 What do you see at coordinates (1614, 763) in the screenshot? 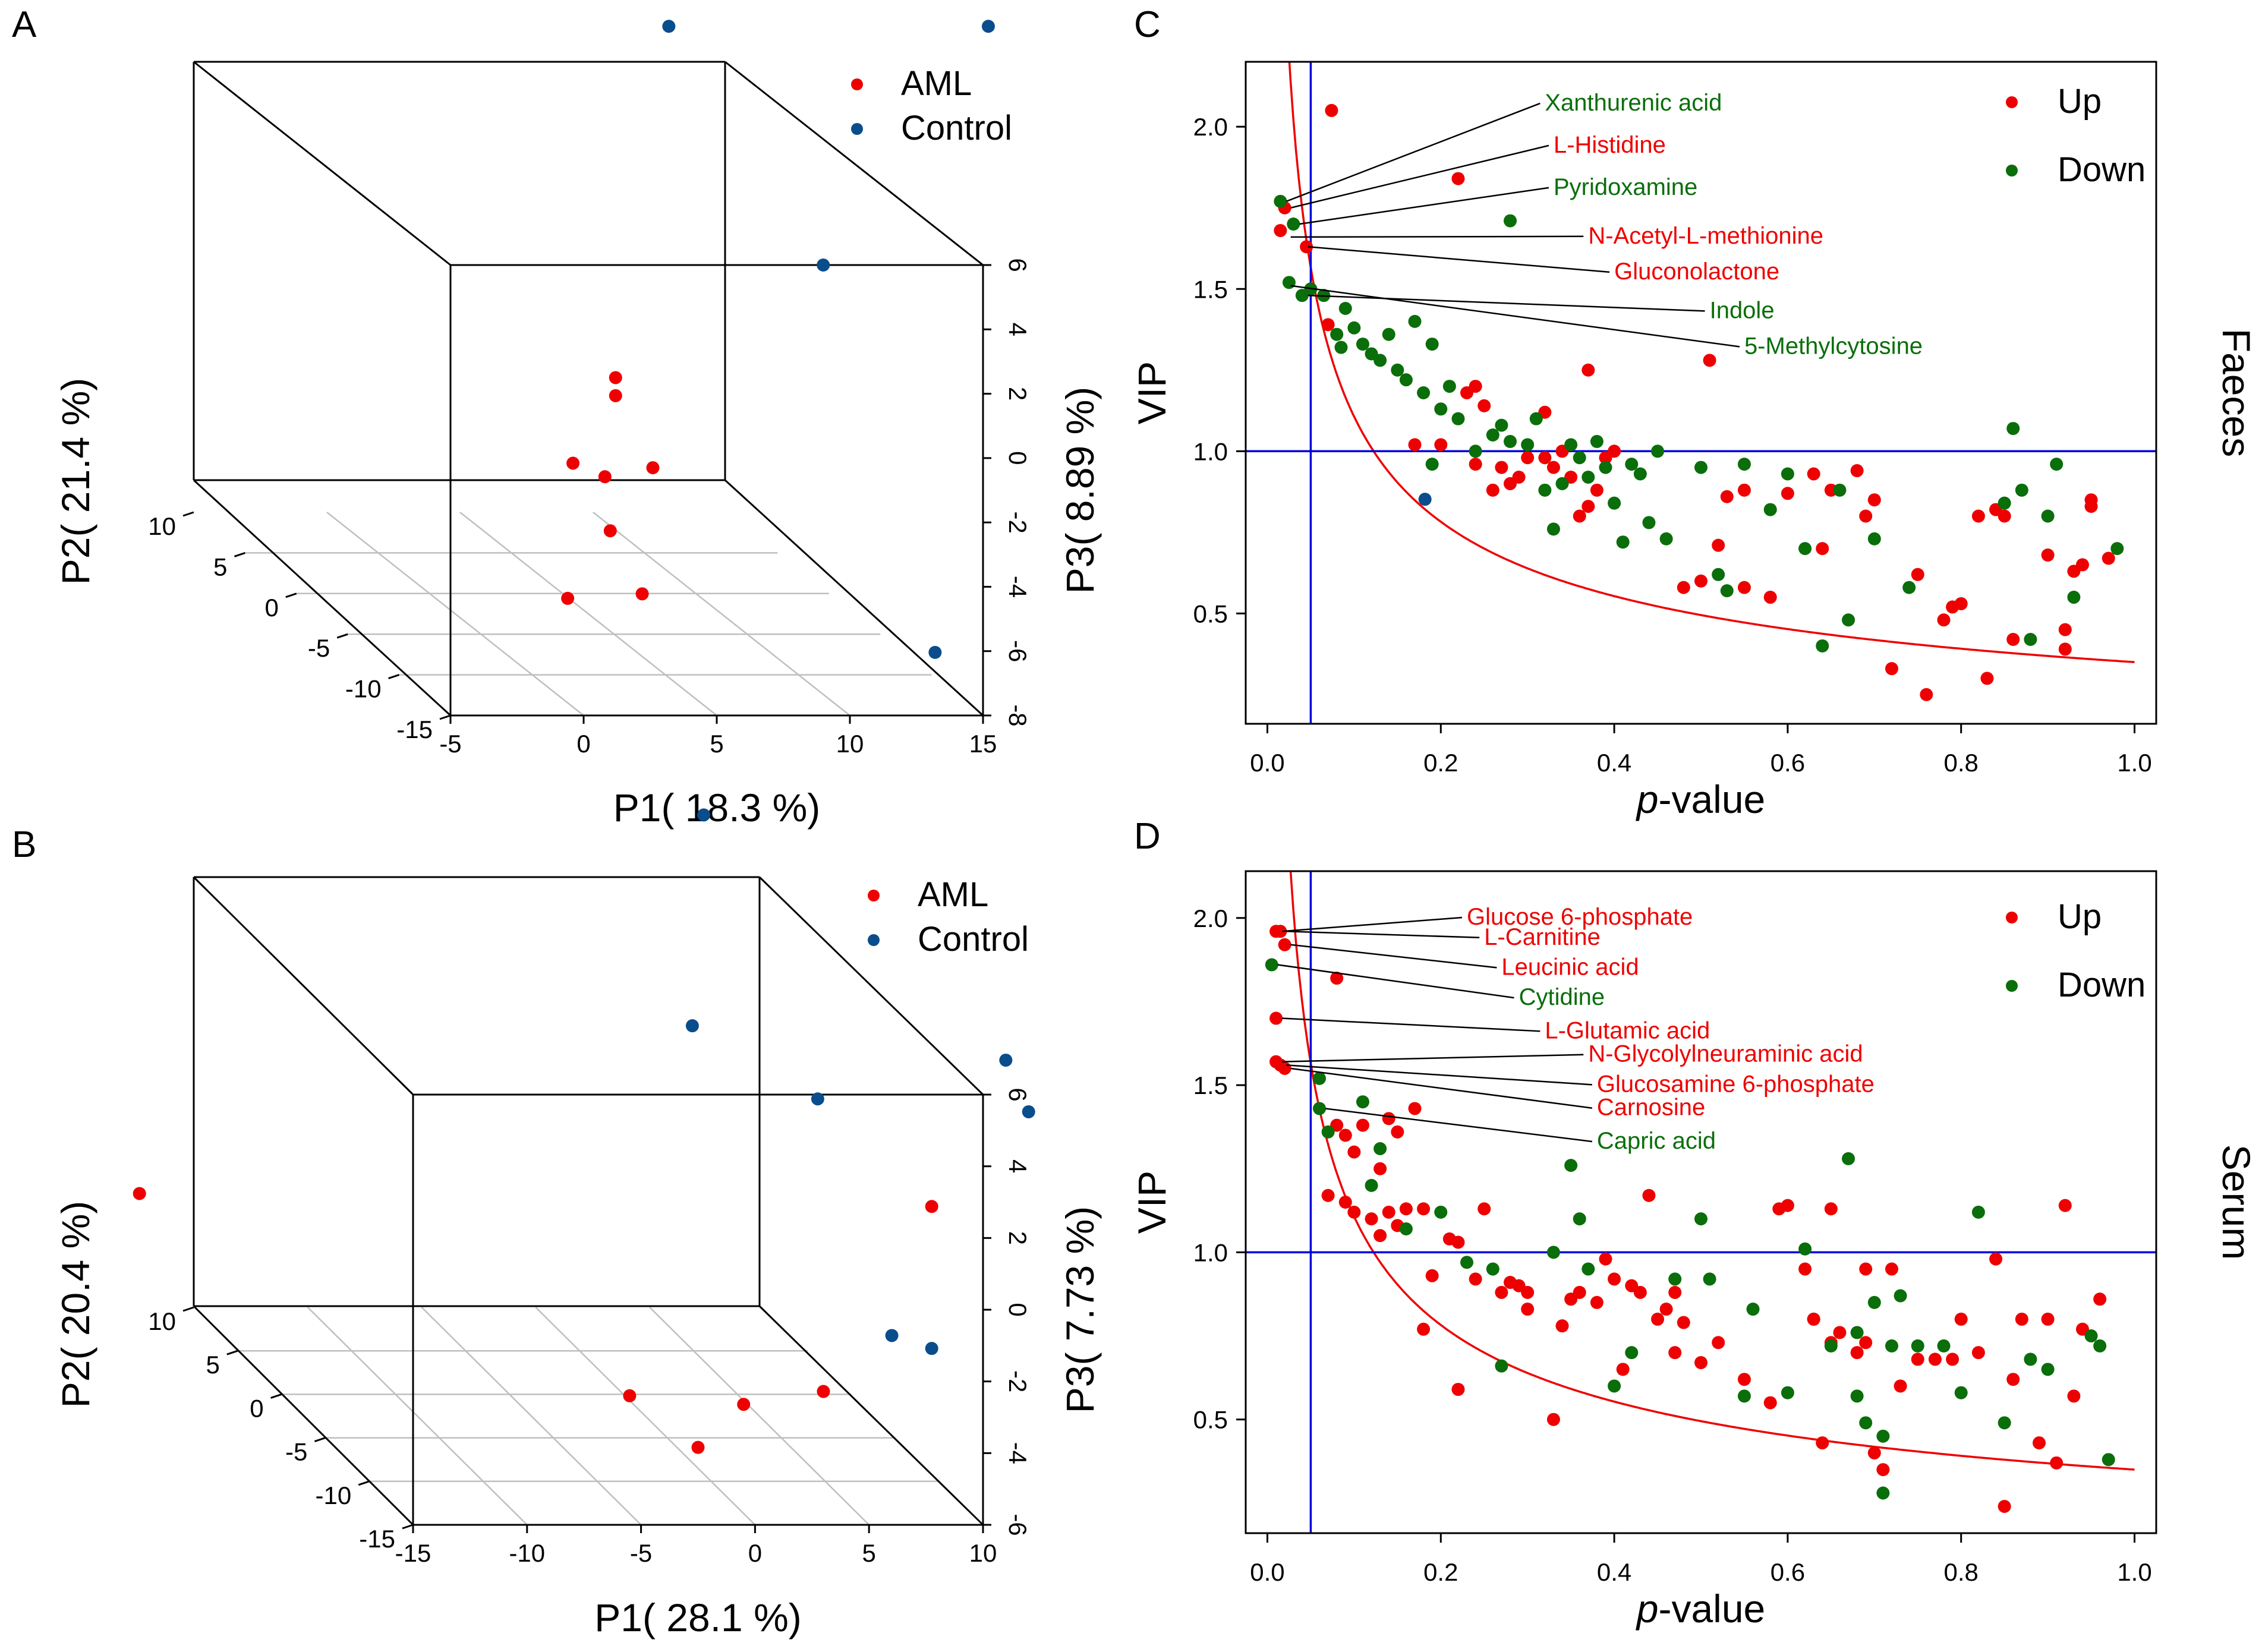
I see `x-tick-label: 0.4` at bounding box center [1614, 763].